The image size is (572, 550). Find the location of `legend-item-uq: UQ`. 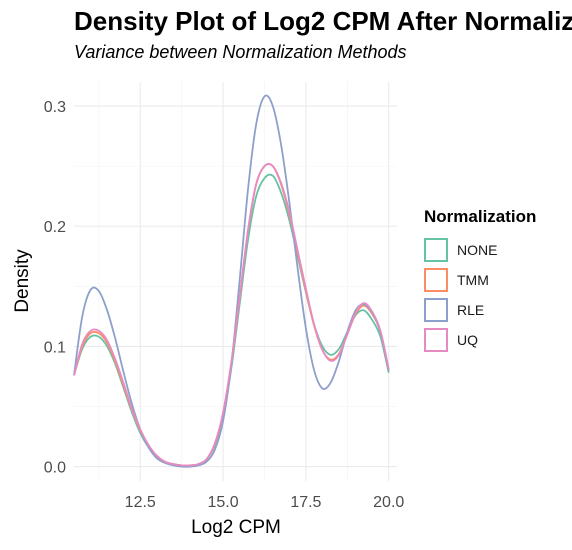

legend-item-uq: UQ is located at coordinates (480, 340).